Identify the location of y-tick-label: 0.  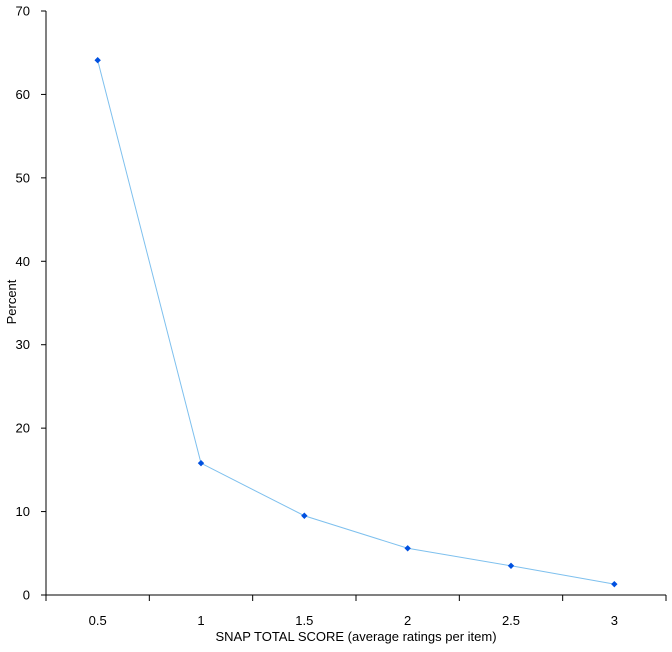
(26, 595).